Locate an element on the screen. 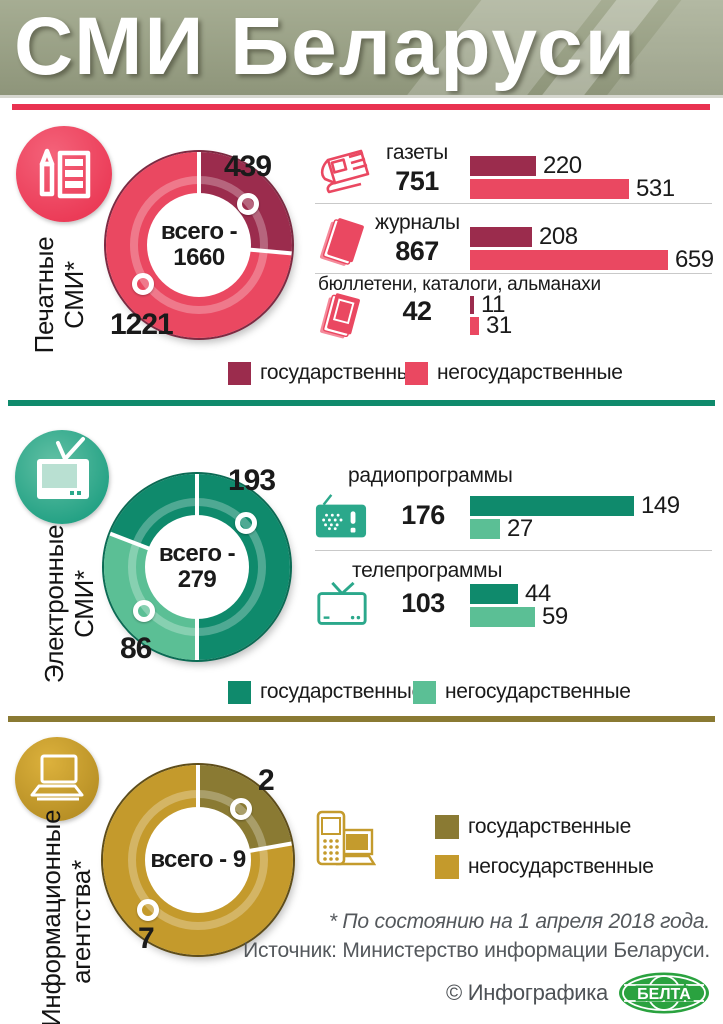 This screenshot has width=723, height=1024. bar-row: 59 is located at coordinates (519, 616).